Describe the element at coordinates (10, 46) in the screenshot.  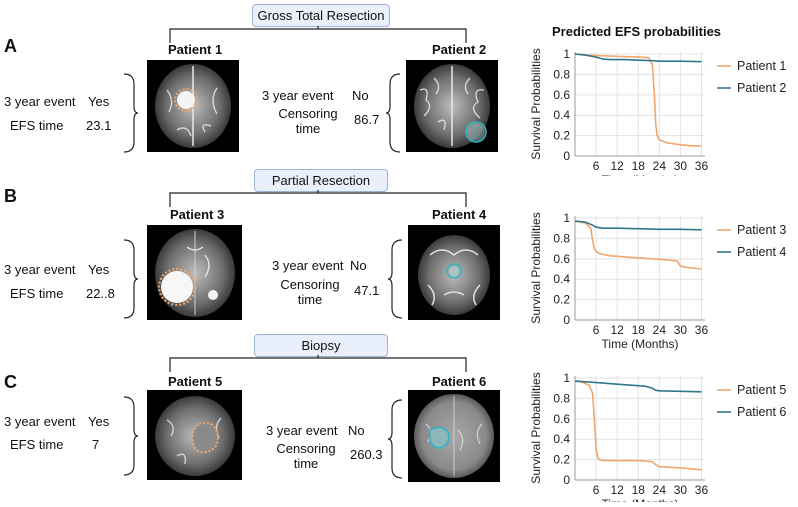
I see `panel-letter-a: A` at that location.